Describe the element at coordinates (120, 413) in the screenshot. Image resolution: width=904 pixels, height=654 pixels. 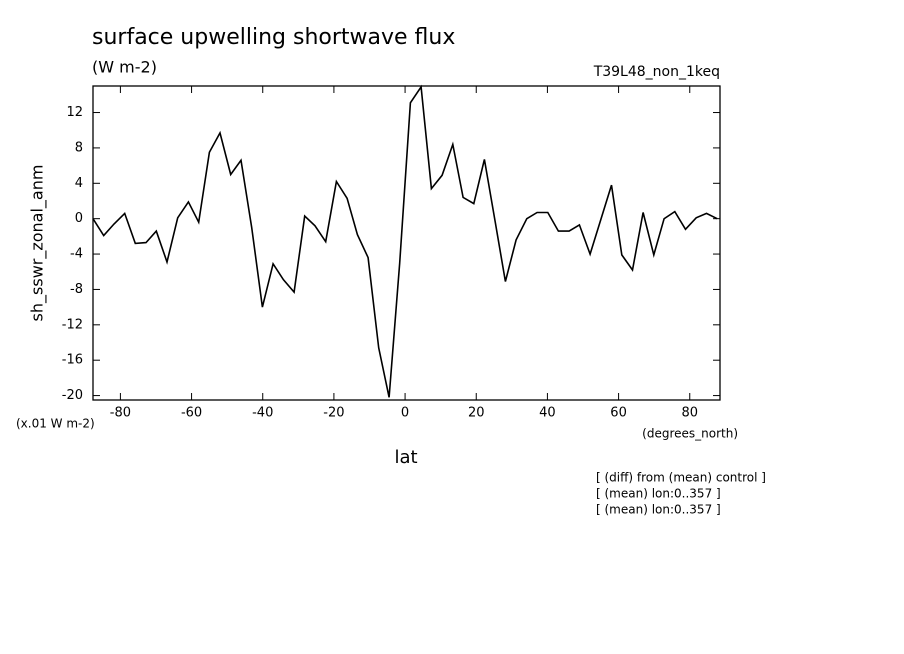
I see `x-tick-label: -80` at that location.